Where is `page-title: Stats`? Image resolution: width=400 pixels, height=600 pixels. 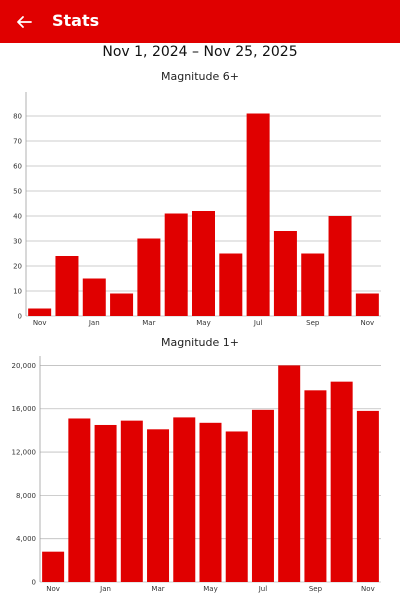
page-title: Stats is located at coordinates (76, 20).